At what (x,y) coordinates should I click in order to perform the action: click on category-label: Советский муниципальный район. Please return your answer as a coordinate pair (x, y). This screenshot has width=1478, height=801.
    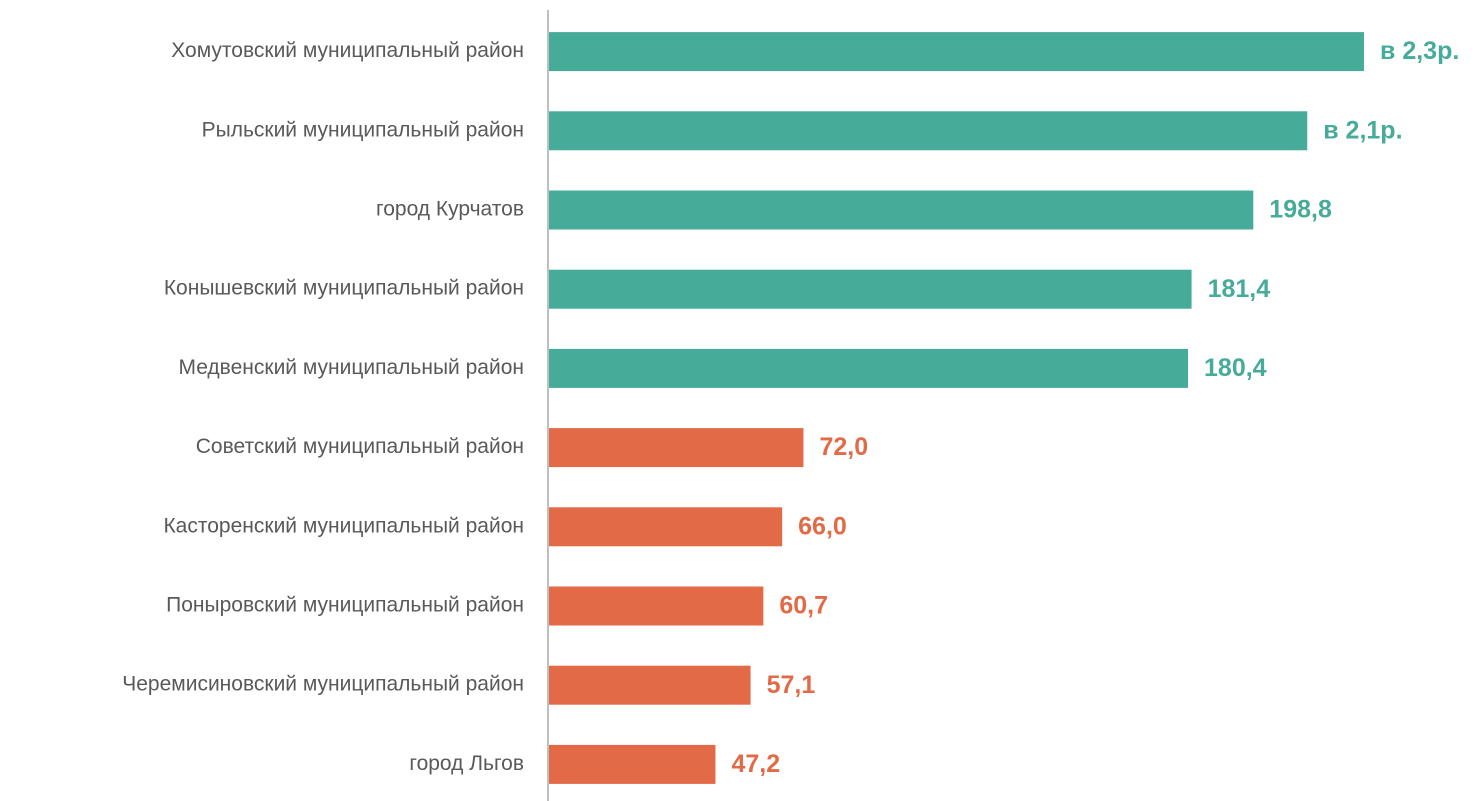
    Looking at the image, I should click on (360, 446).